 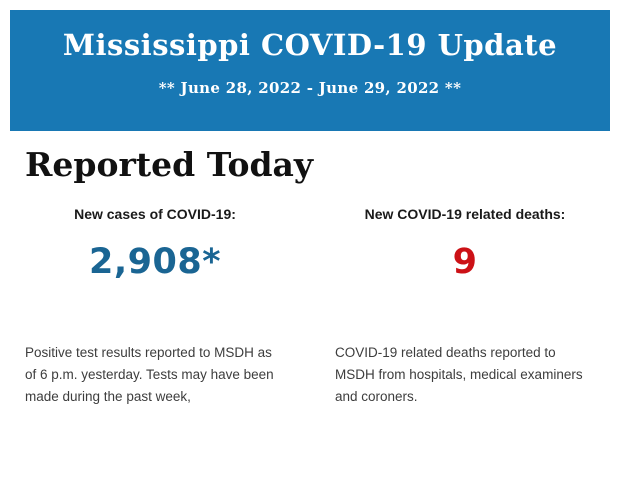 I want to click on page-title: Mississippi COVID-19 Update, so click(x=310, y=45).